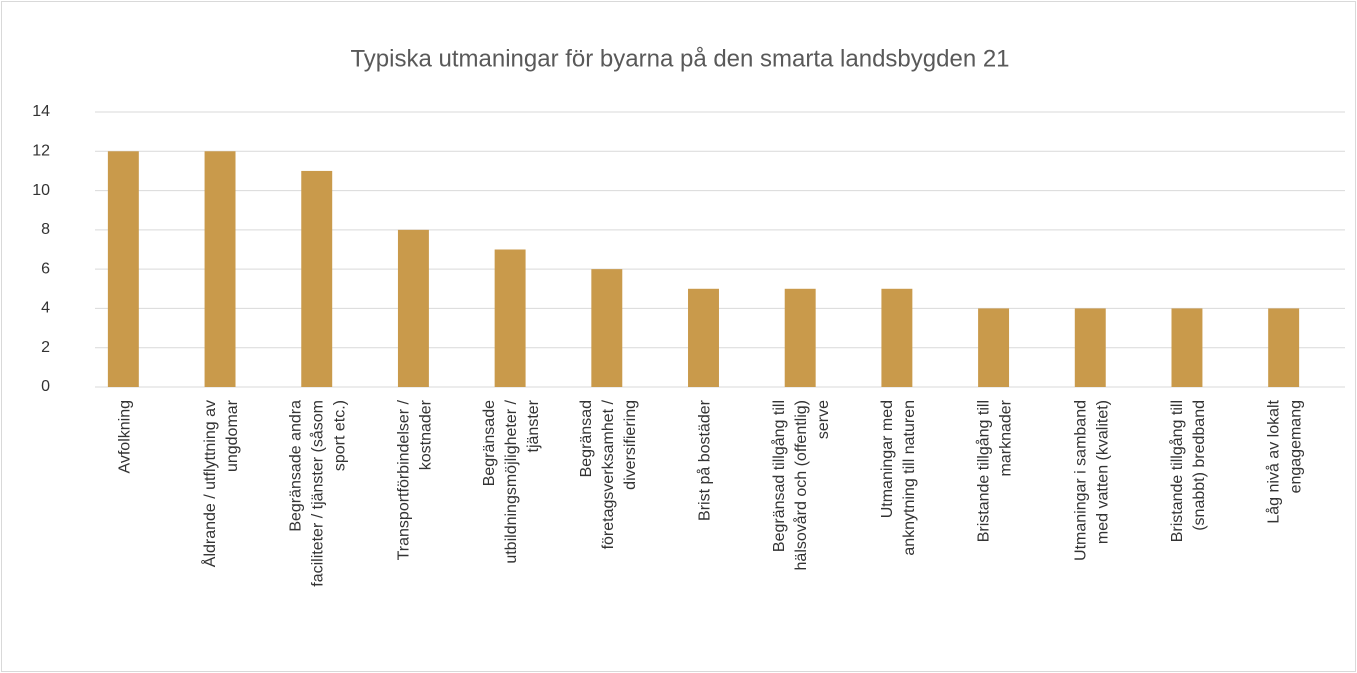 This screenshot has width=1357, height=673. I want to click on y-tick-label: 2, so click(45, 347).